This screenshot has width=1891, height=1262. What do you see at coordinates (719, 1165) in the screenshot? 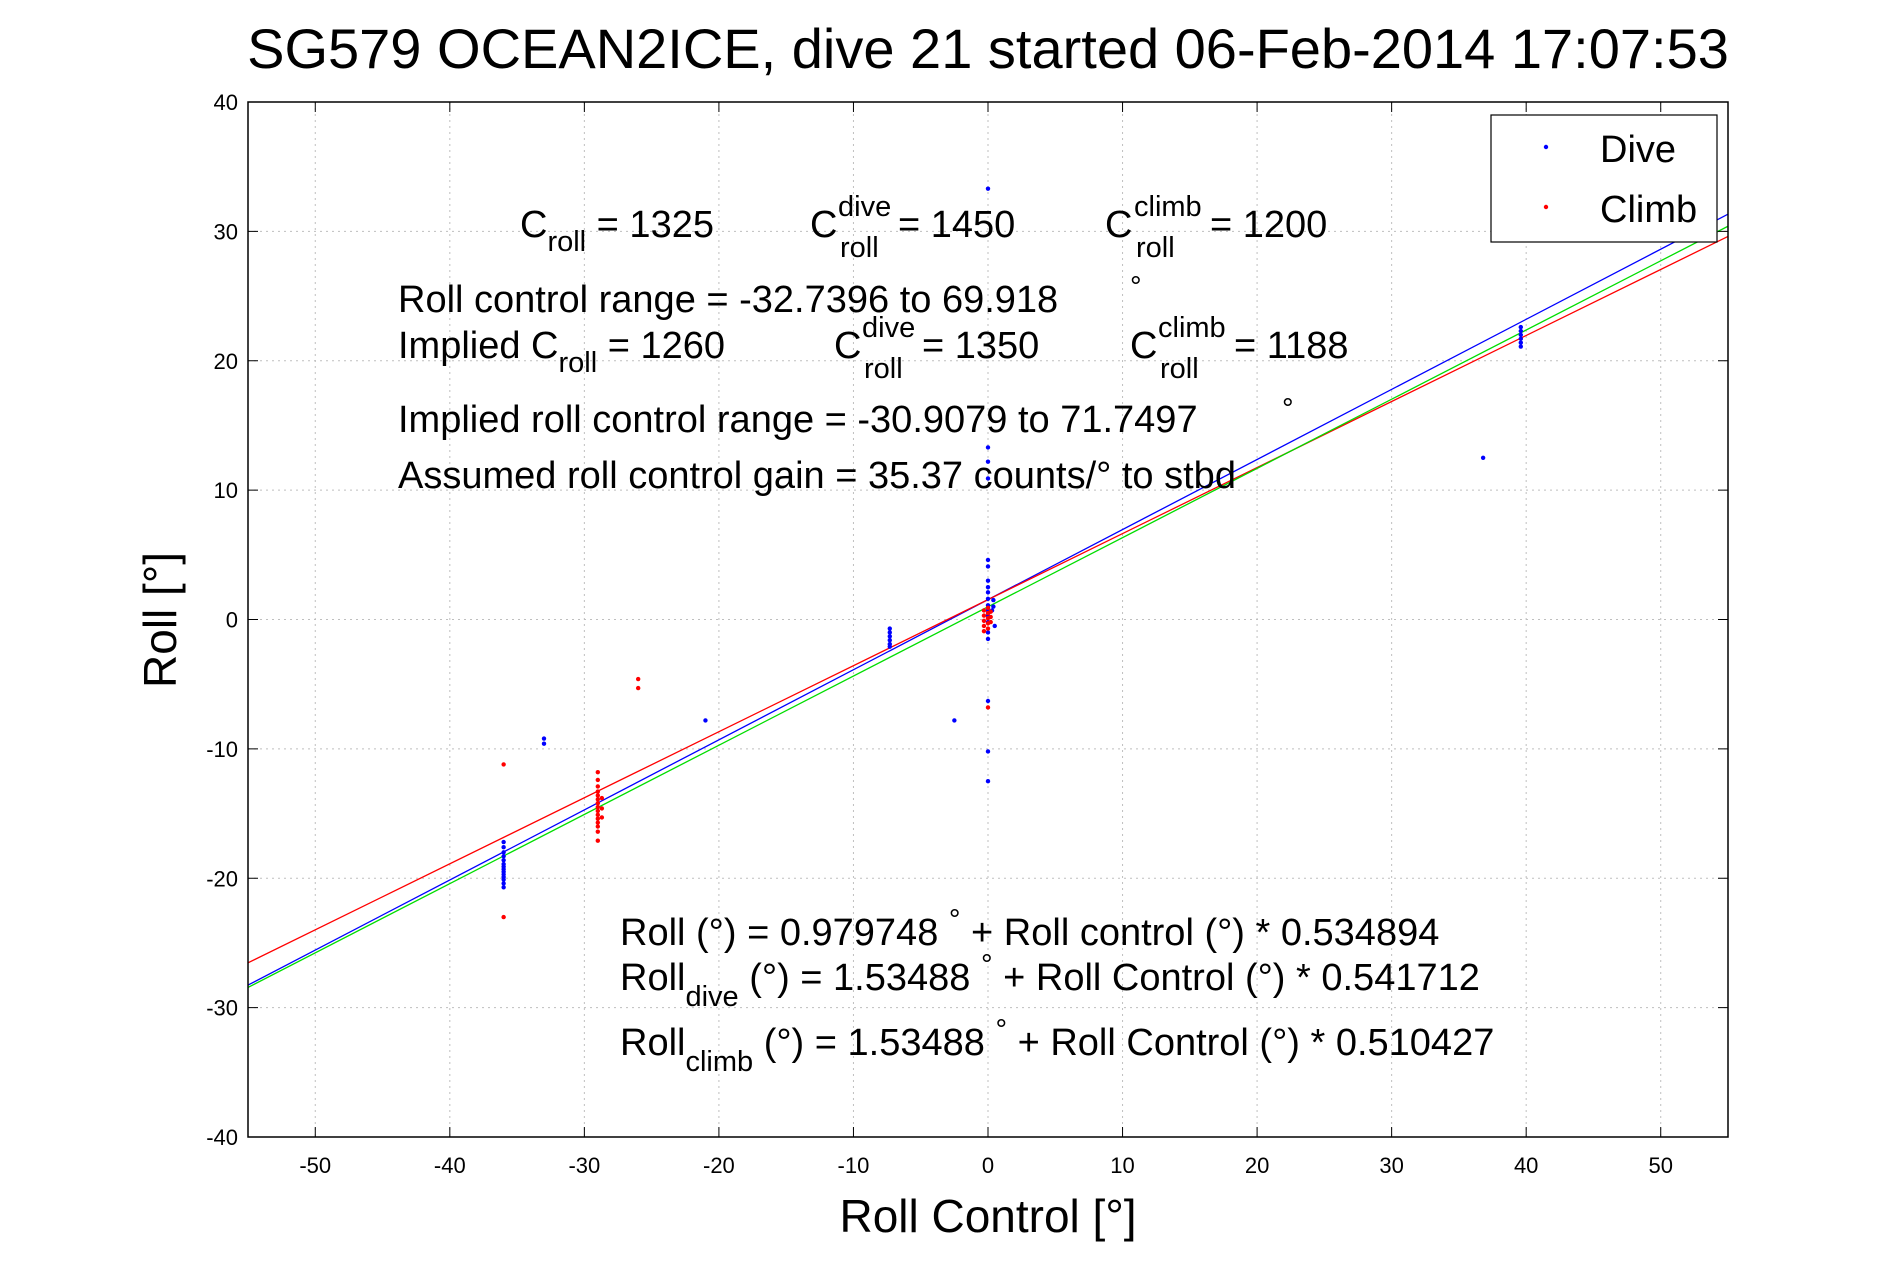
I see `x-tick-label: -20` at bounding box center [719, 1165].